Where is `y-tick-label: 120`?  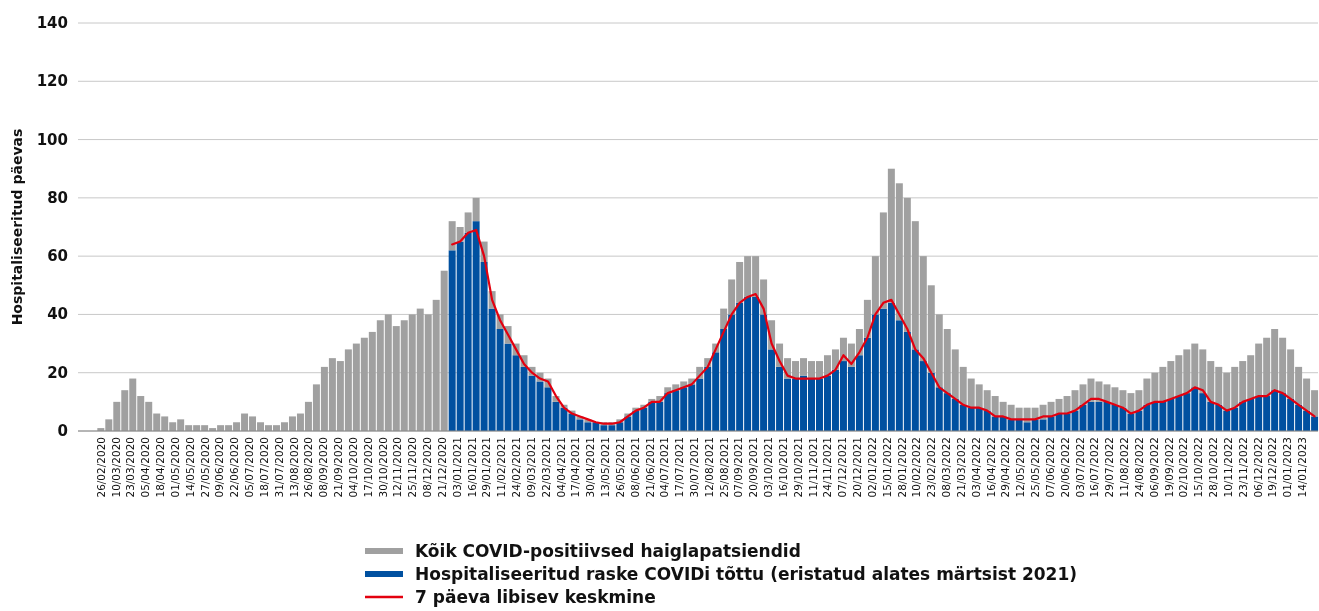
y-tick-label: 120 is located at coordinates (52, 81).